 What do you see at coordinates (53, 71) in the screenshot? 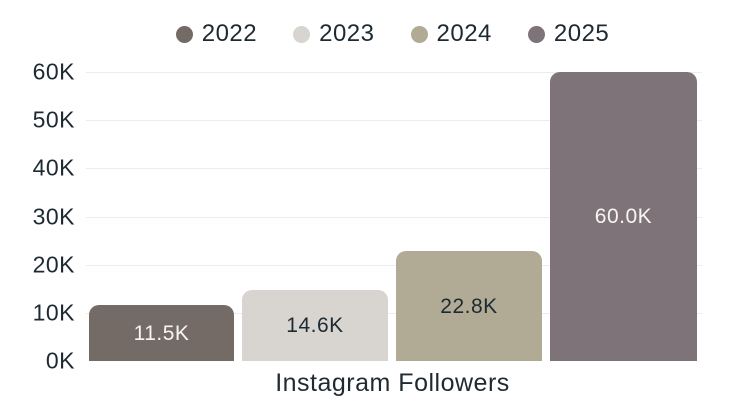
I see `ytick-label: 60K` at bounding box center [53, 71].